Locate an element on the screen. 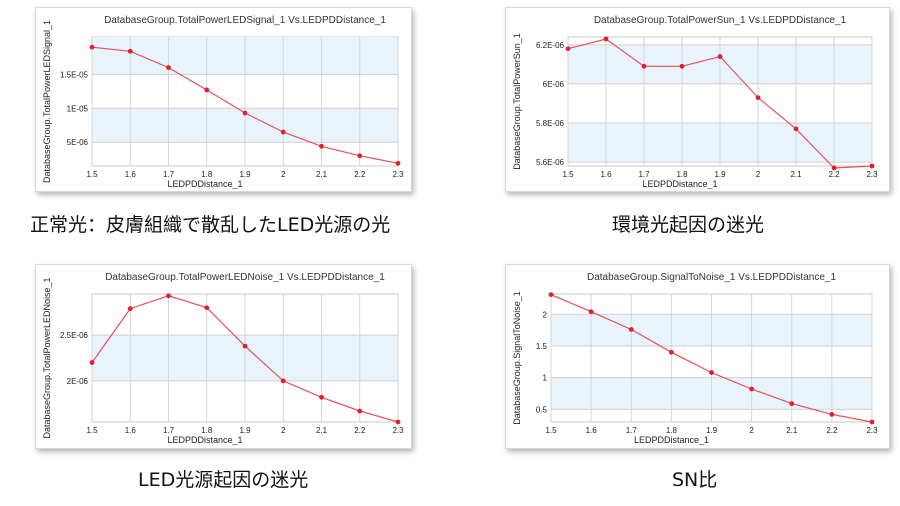 The width and height of the screenshot is (900, 506). y-tick-label: 1.5 is located at coordinates (542, 346).